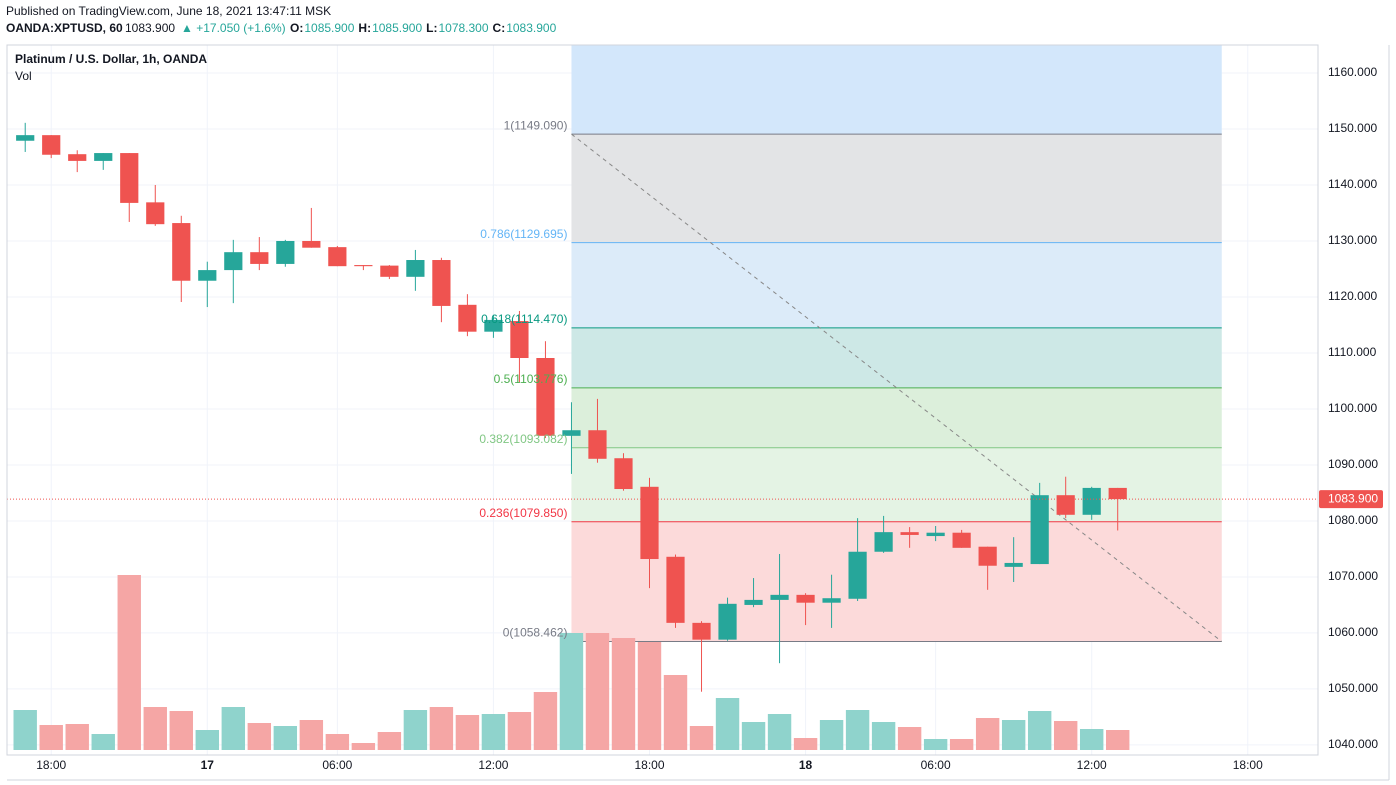  I want to click on change: ▲ +17.050 (+1.6%), so click(233, 28).